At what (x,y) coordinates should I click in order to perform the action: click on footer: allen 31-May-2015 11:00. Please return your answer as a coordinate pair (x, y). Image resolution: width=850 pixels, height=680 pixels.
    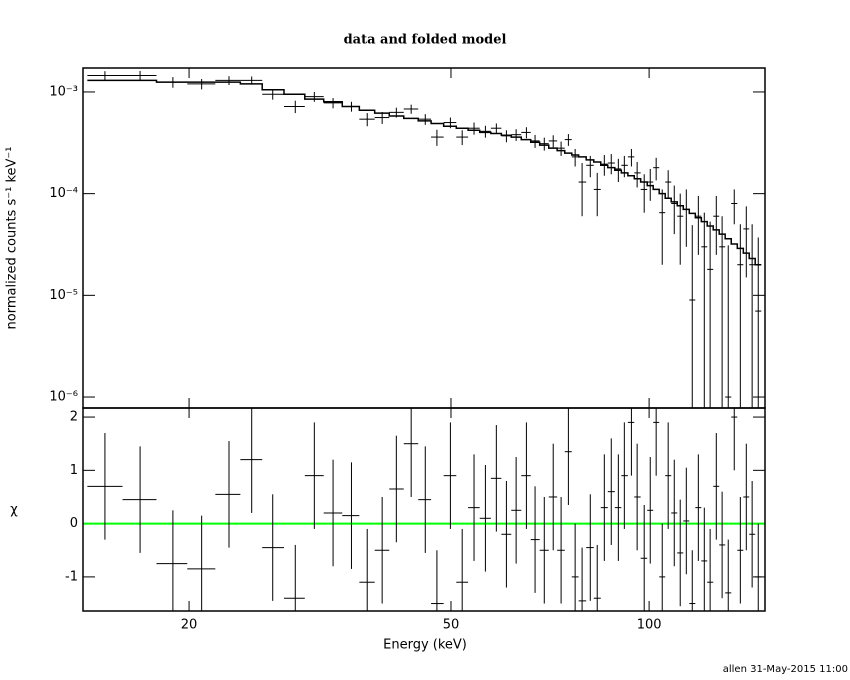
    Looking at the image, I should click on (785, 669).